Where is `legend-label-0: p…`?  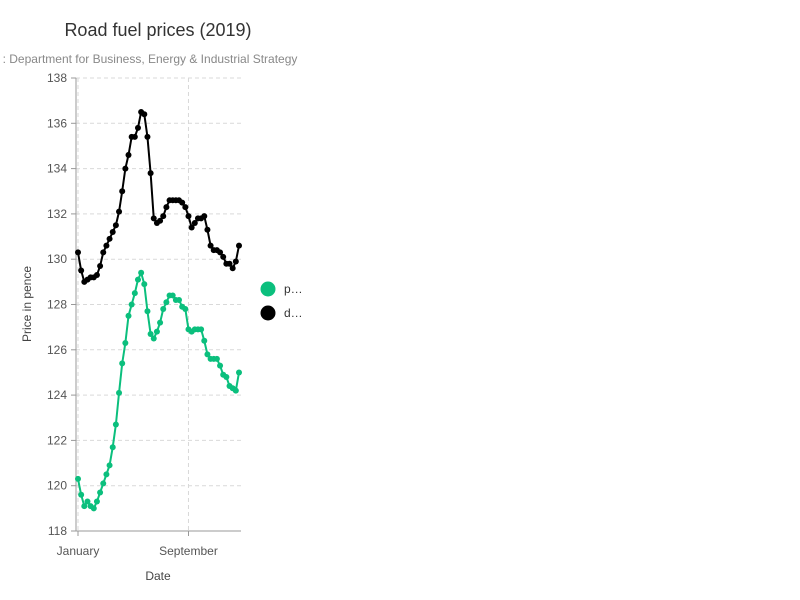
legend-label-0: p… is located at coordinates (293, 289).